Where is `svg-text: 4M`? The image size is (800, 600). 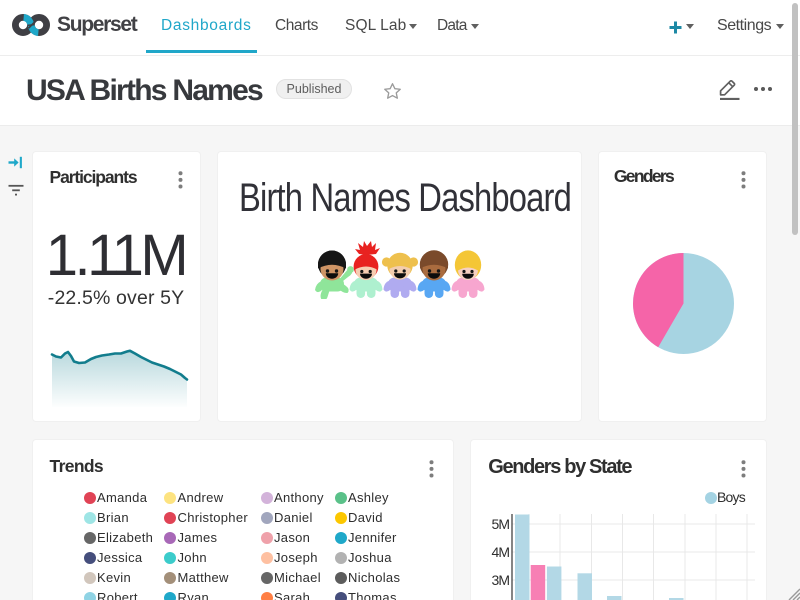 svg-text: 4M is located at coordinates (501, 552).